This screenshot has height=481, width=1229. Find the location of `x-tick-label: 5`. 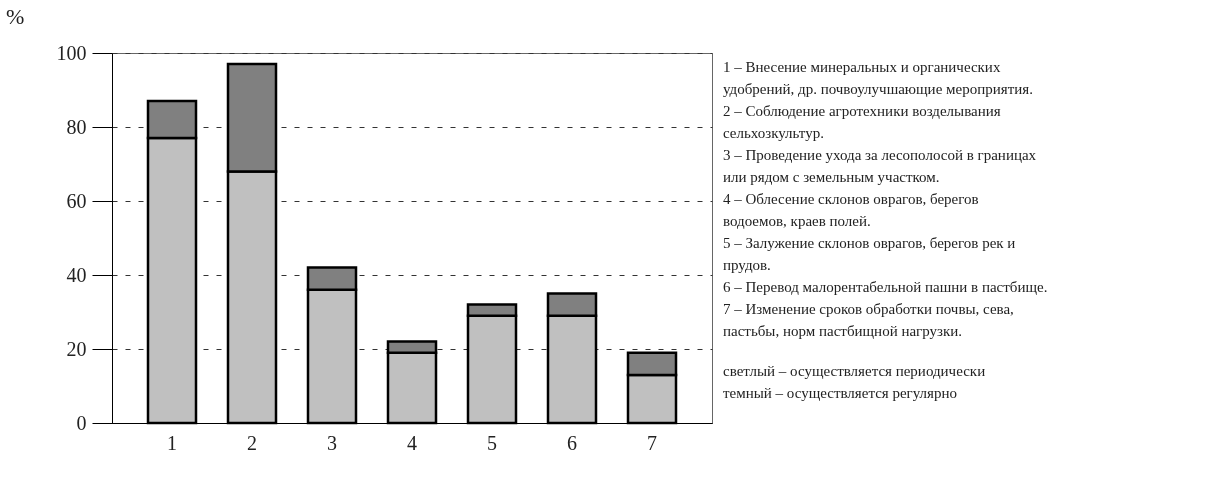

x-tick-label: 5 is located at coordinates (492, 442).